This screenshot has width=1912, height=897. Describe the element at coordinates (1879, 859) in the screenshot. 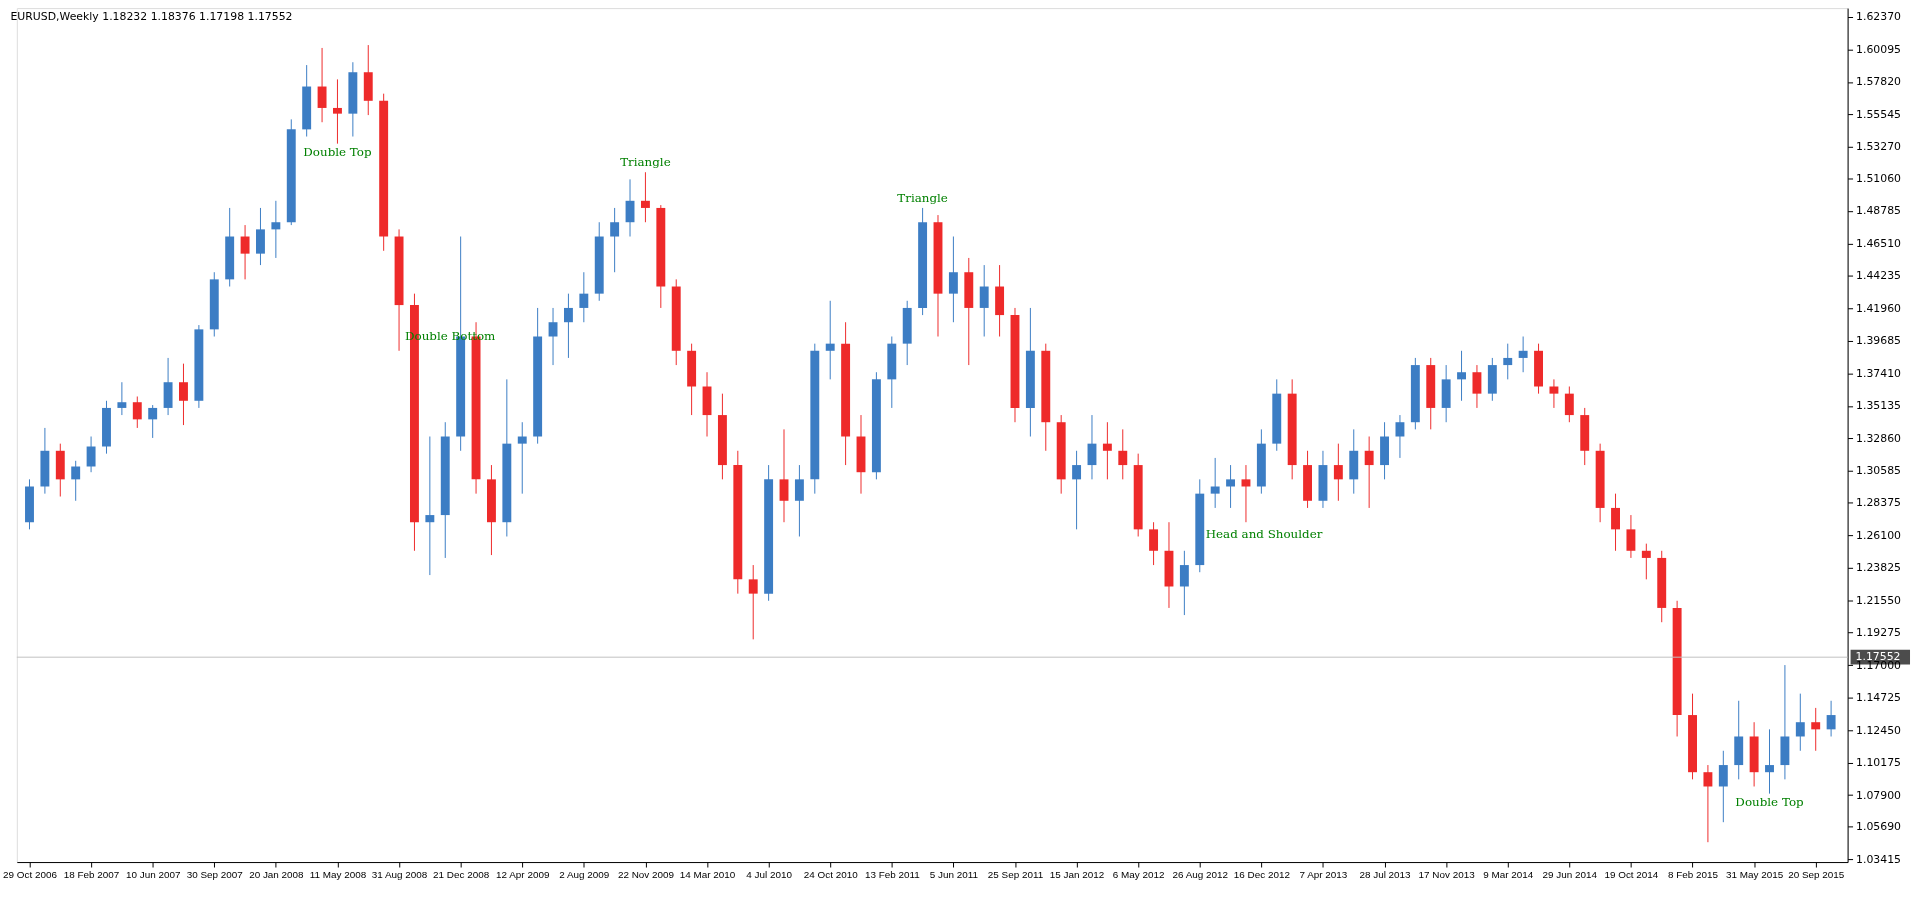

I see `y-tick-label: 1.03415` at that location.